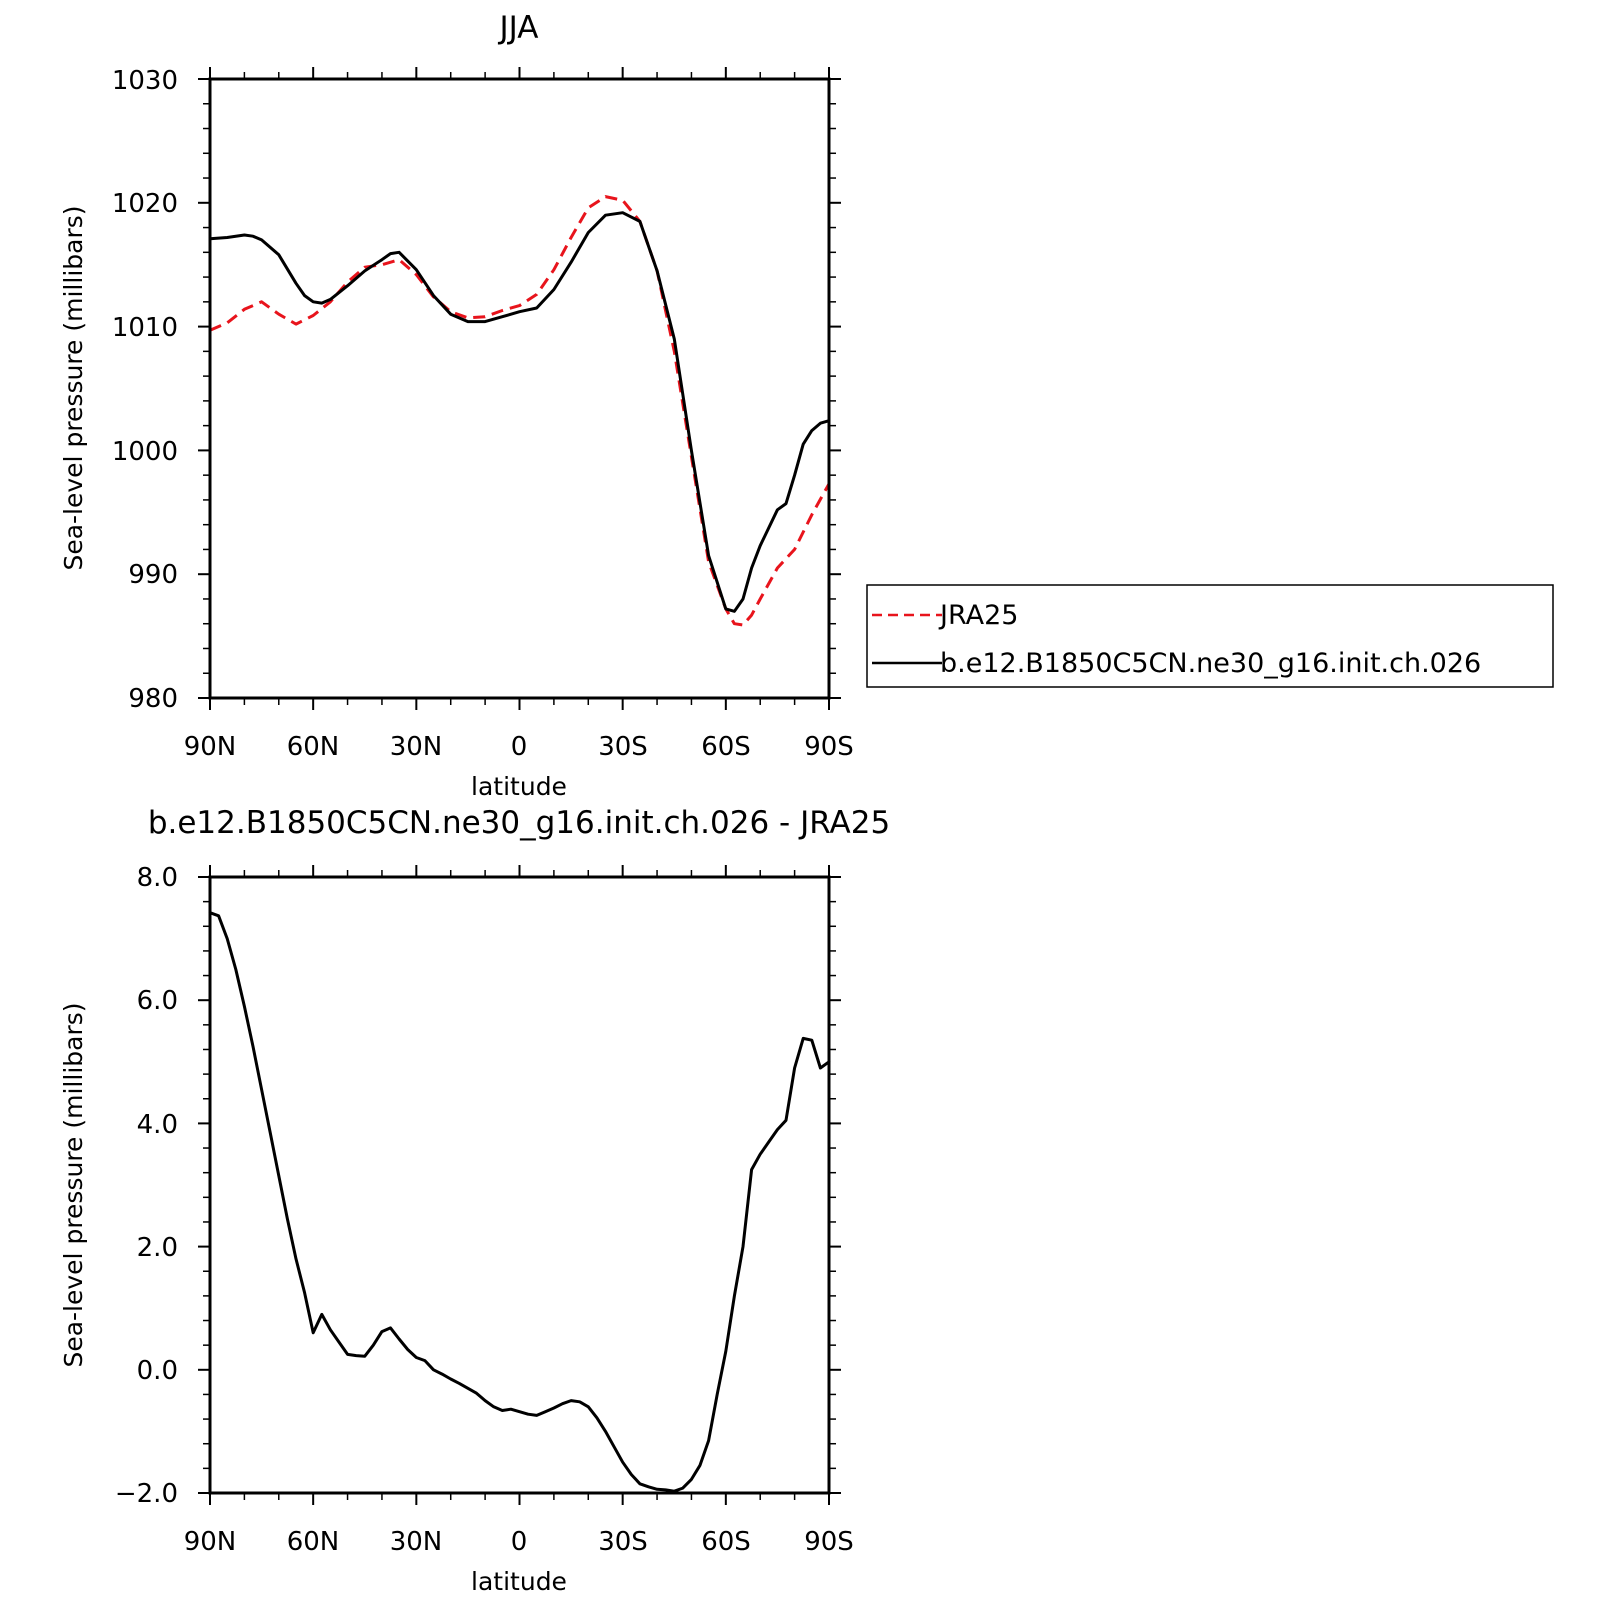 This screenshot has height=1603, width=1605. Describe the element at coordinates (145, 328) in the screenshot. I see `top-y-tick-label: 1010` at that location.